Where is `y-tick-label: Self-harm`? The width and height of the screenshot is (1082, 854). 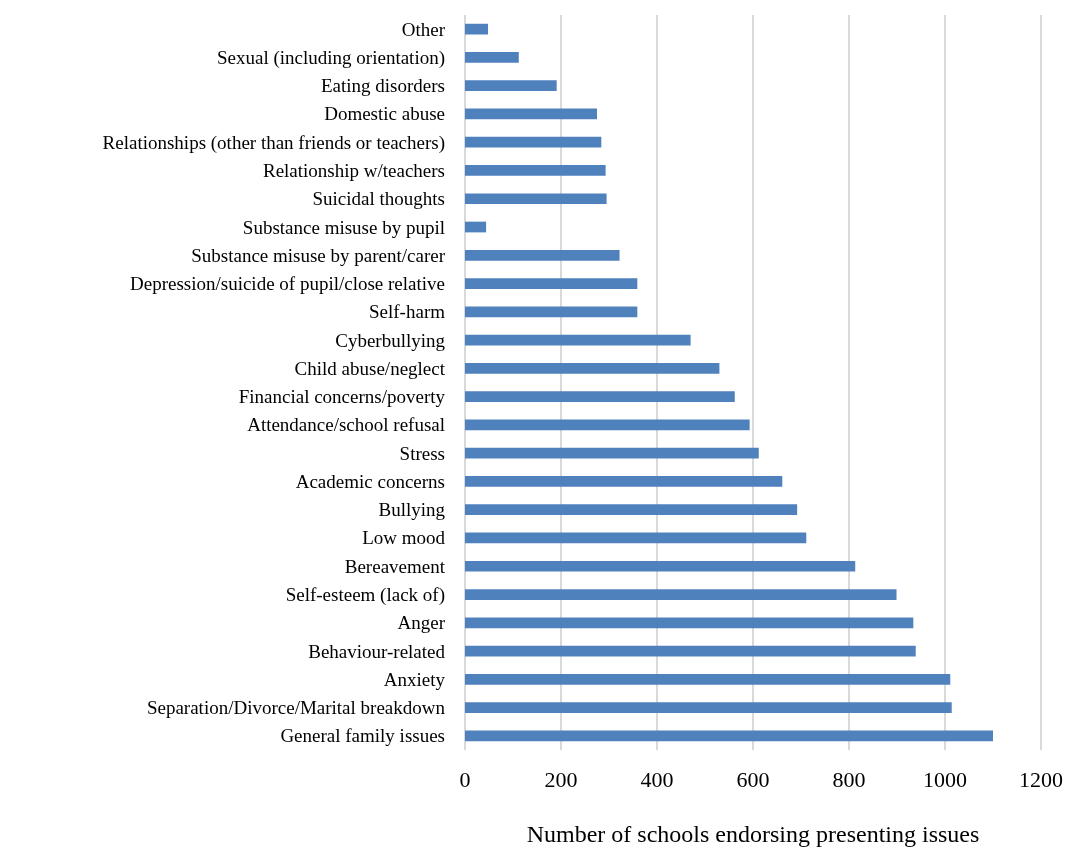
y-tick-label: Self-harm is located at coordinates (407, 312).